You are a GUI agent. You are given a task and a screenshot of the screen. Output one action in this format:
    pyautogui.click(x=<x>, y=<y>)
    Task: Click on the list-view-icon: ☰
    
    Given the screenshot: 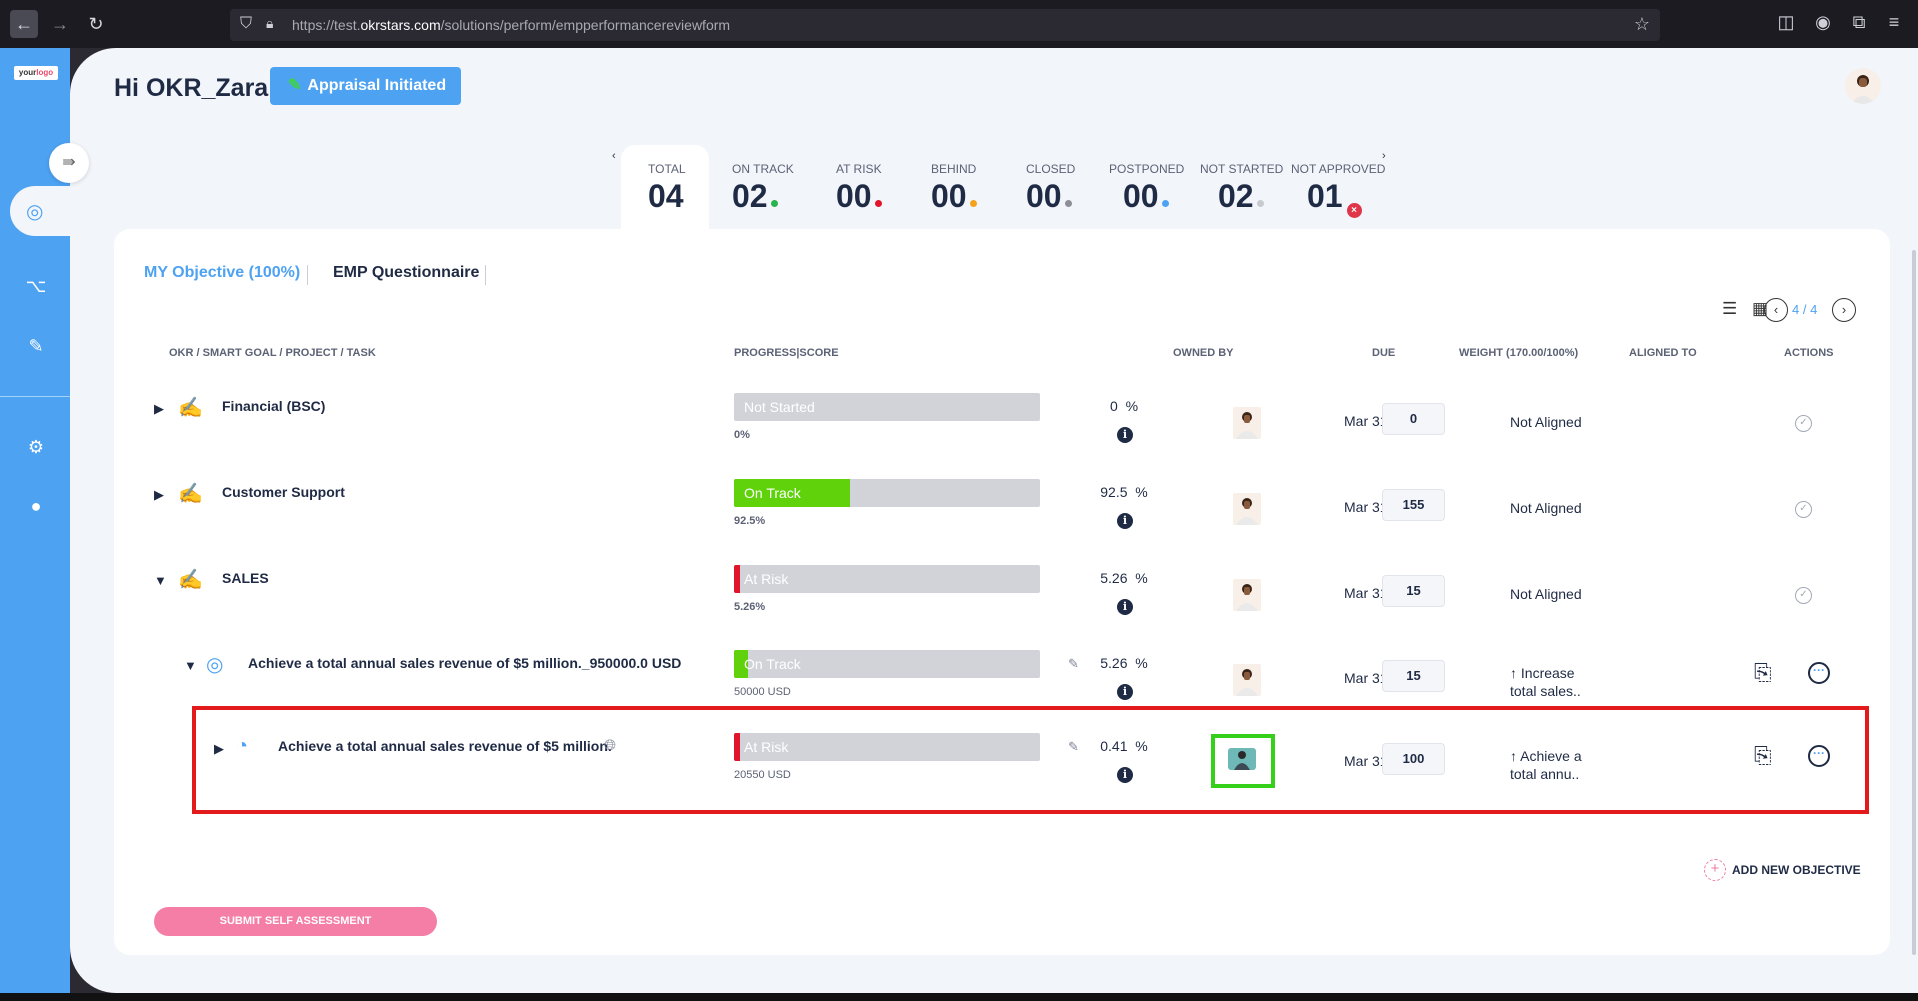 What is the action you would take?
    pyautogui.click(x=1730, y=308)
    